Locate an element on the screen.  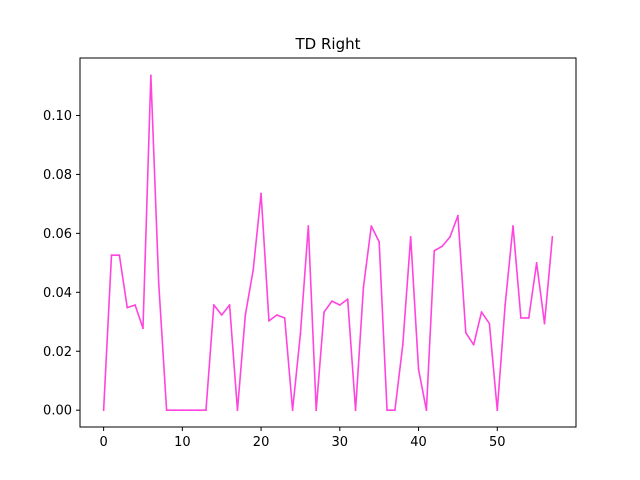
y-tick-label: 0.02 is located at coordinates (57, 352).